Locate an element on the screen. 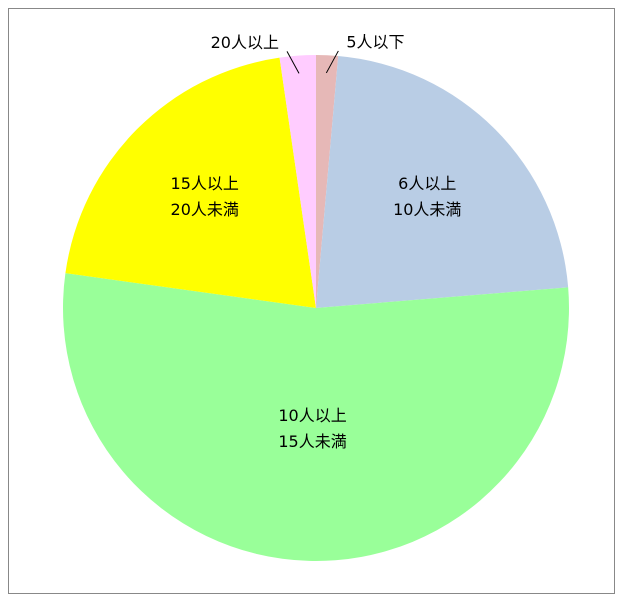  slice-label: 6人以上 is located at coordinates (427, 183).